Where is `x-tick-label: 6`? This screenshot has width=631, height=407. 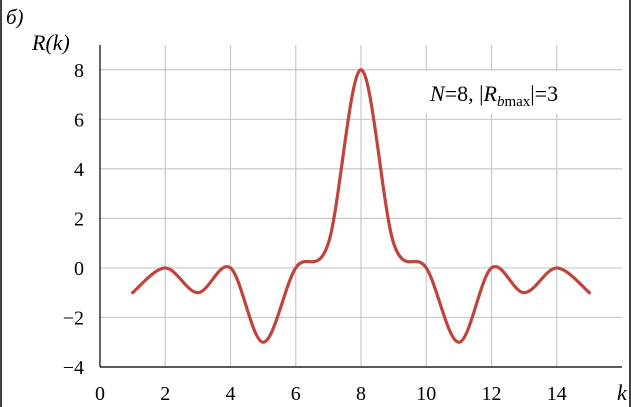
x-tick-label: 6 is located at coordinates (296, 394).